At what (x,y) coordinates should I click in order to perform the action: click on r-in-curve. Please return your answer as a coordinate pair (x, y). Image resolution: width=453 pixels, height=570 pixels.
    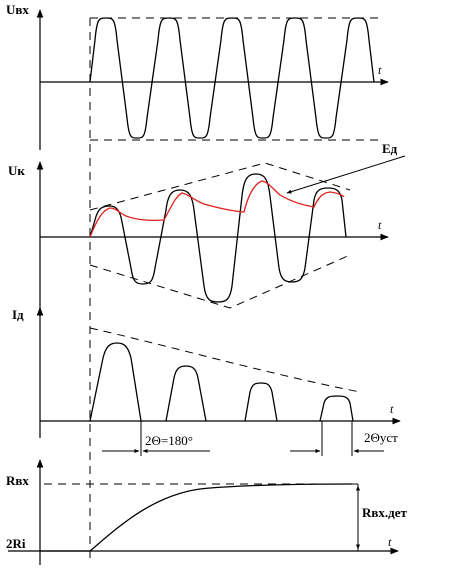
    Looking at the image, I should click on (196, 517).